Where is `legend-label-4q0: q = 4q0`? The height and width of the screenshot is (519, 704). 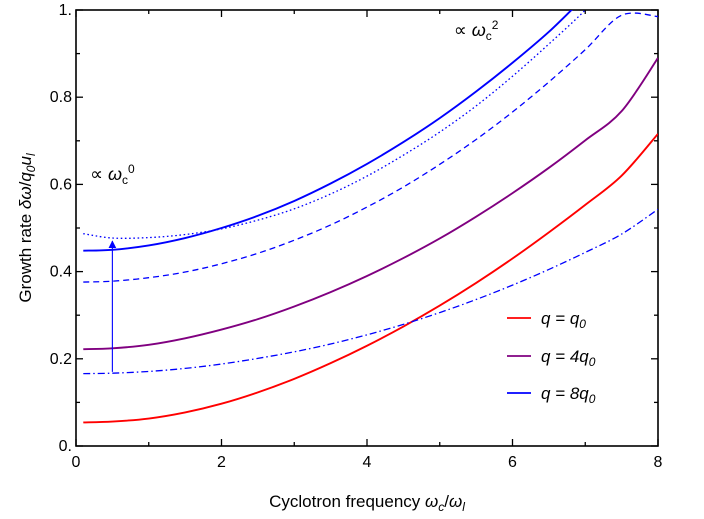 legend-label-4q0: q = 4q0 is located at coordinates (568, 358).